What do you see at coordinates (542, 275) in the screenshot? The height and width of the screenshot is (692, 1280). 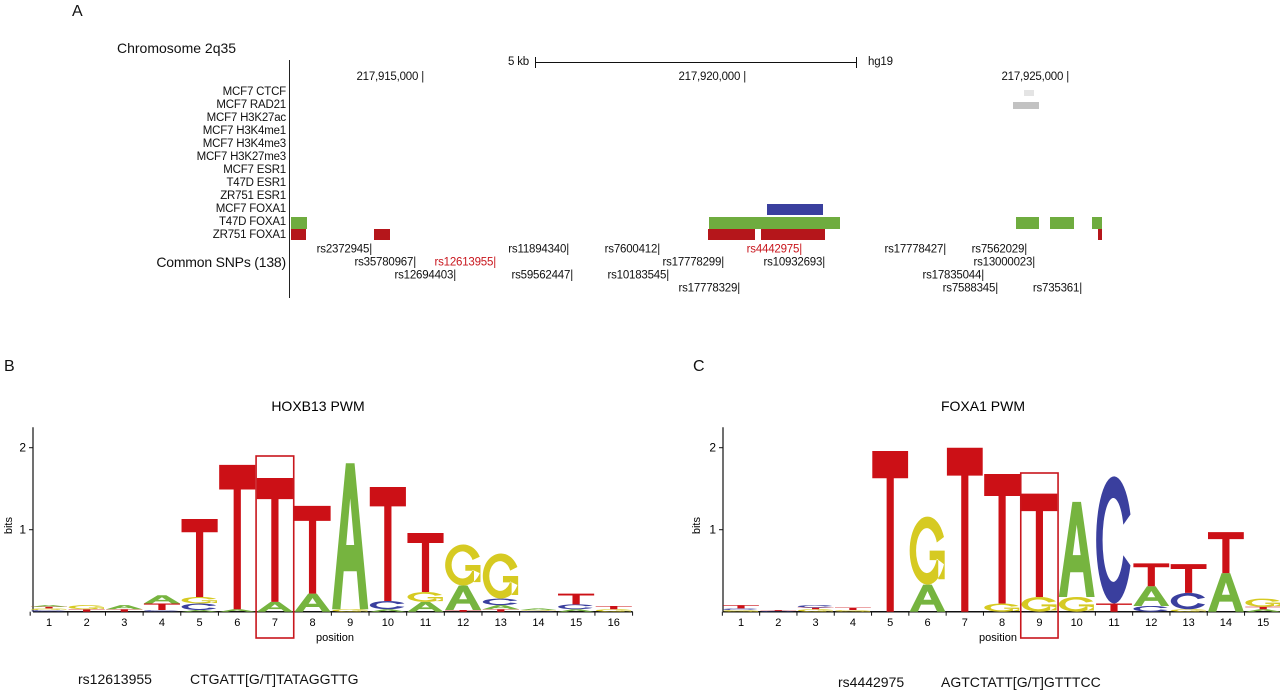 I see `snp-label: rs59562447|` at bounding box center [542, 275].